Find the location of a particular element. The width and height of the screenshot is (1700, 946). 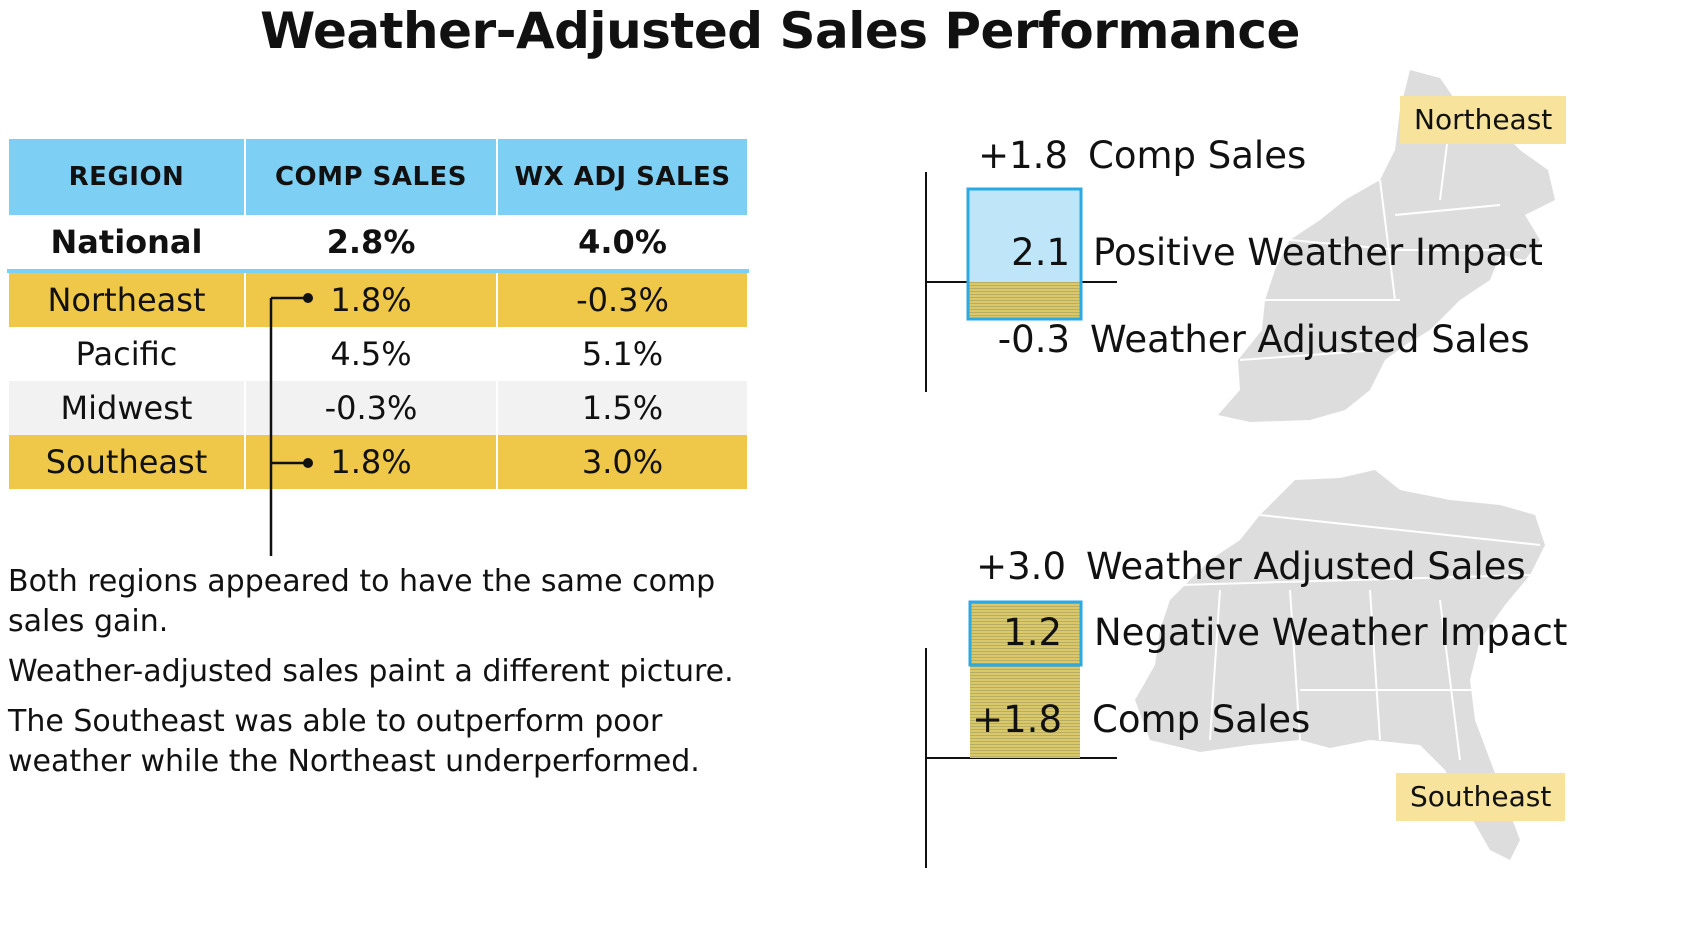

southeast-impact-outline is located at coordinates (1025, 633).